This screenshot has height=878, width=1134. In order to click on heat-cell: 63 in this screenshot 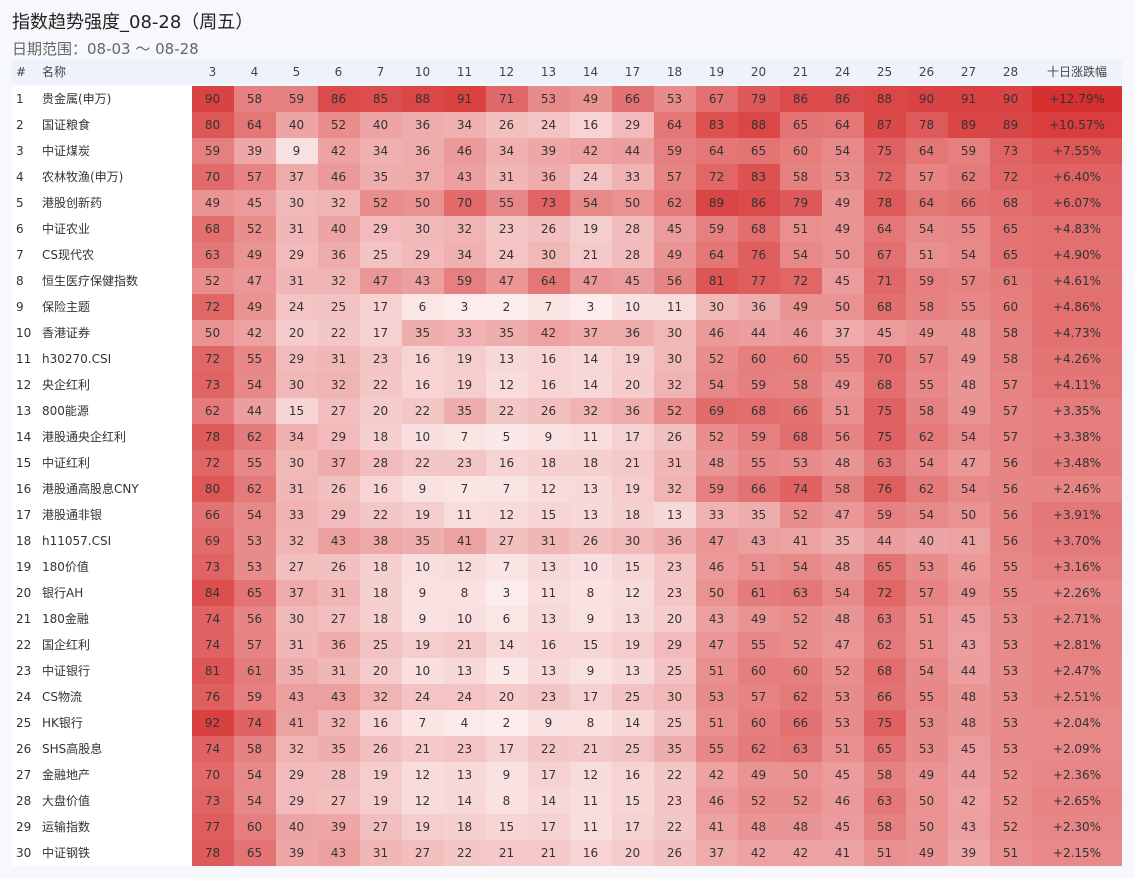, I will do `click(801, 749)`.